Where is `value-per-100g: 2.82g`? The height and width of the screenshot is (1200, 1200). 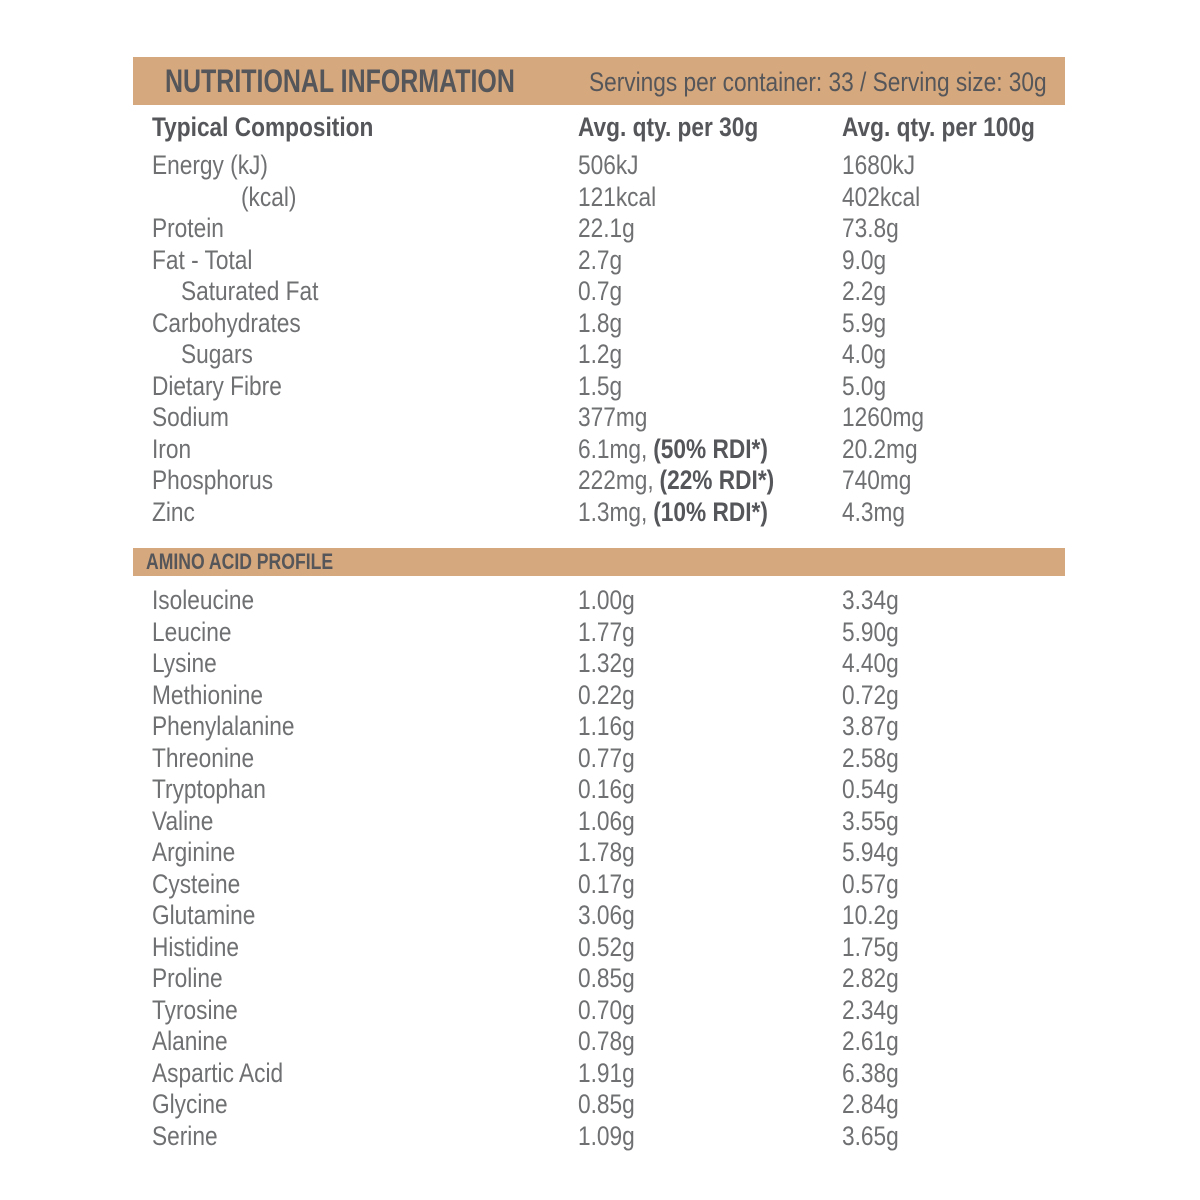 value-per-100g: 2.82g is located at coordinates (870, 978).